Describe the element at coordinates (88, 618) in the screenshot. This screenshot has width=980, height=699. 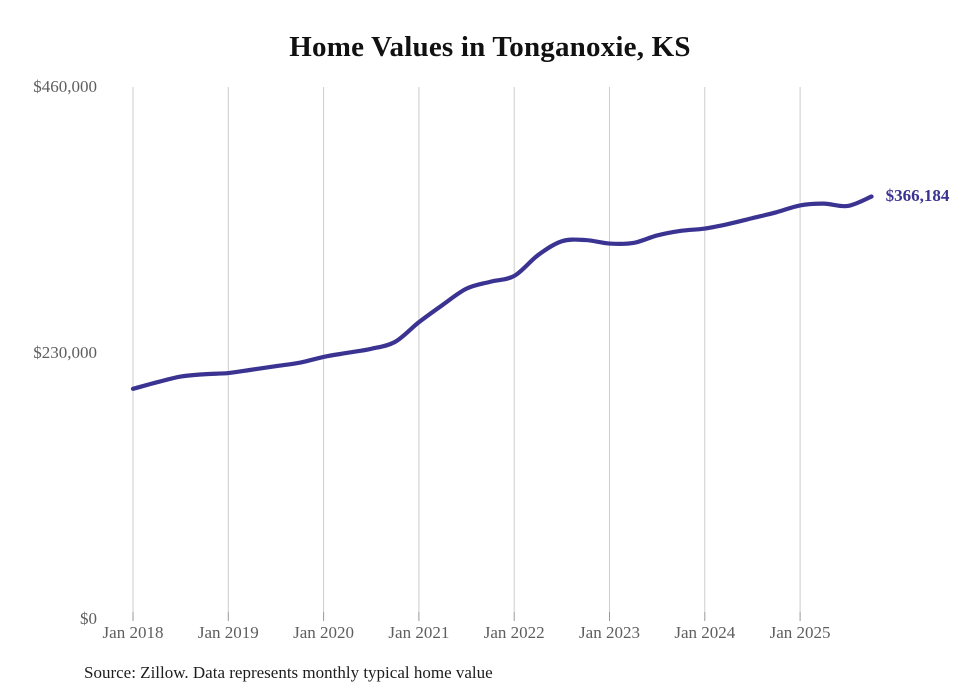
I see `y-tick-label: $0` at that location.